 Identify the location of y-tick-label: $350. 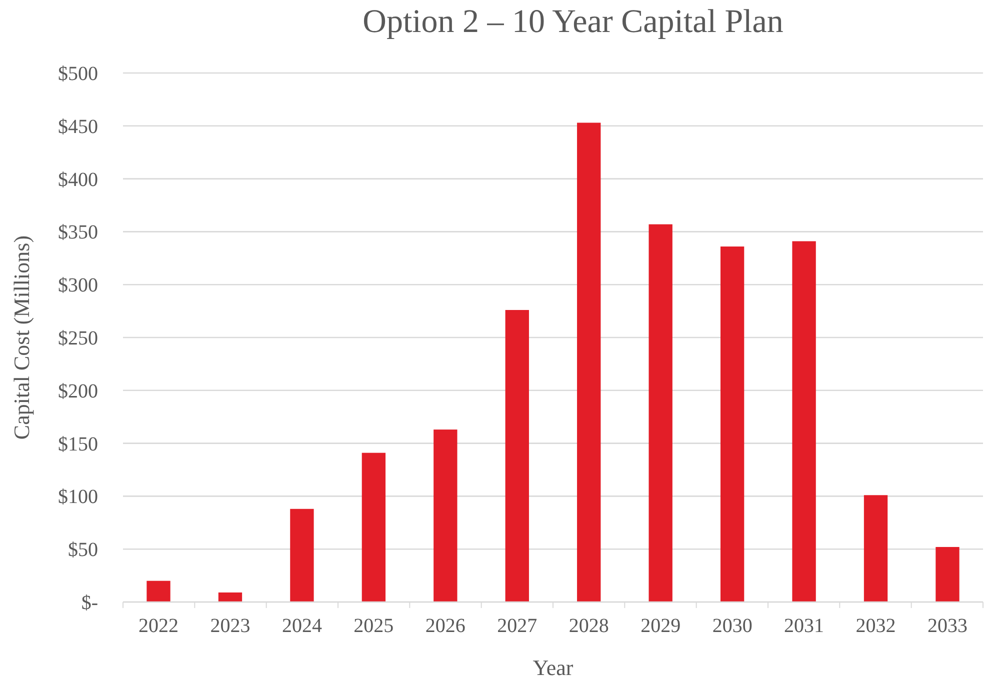
(78, 233).